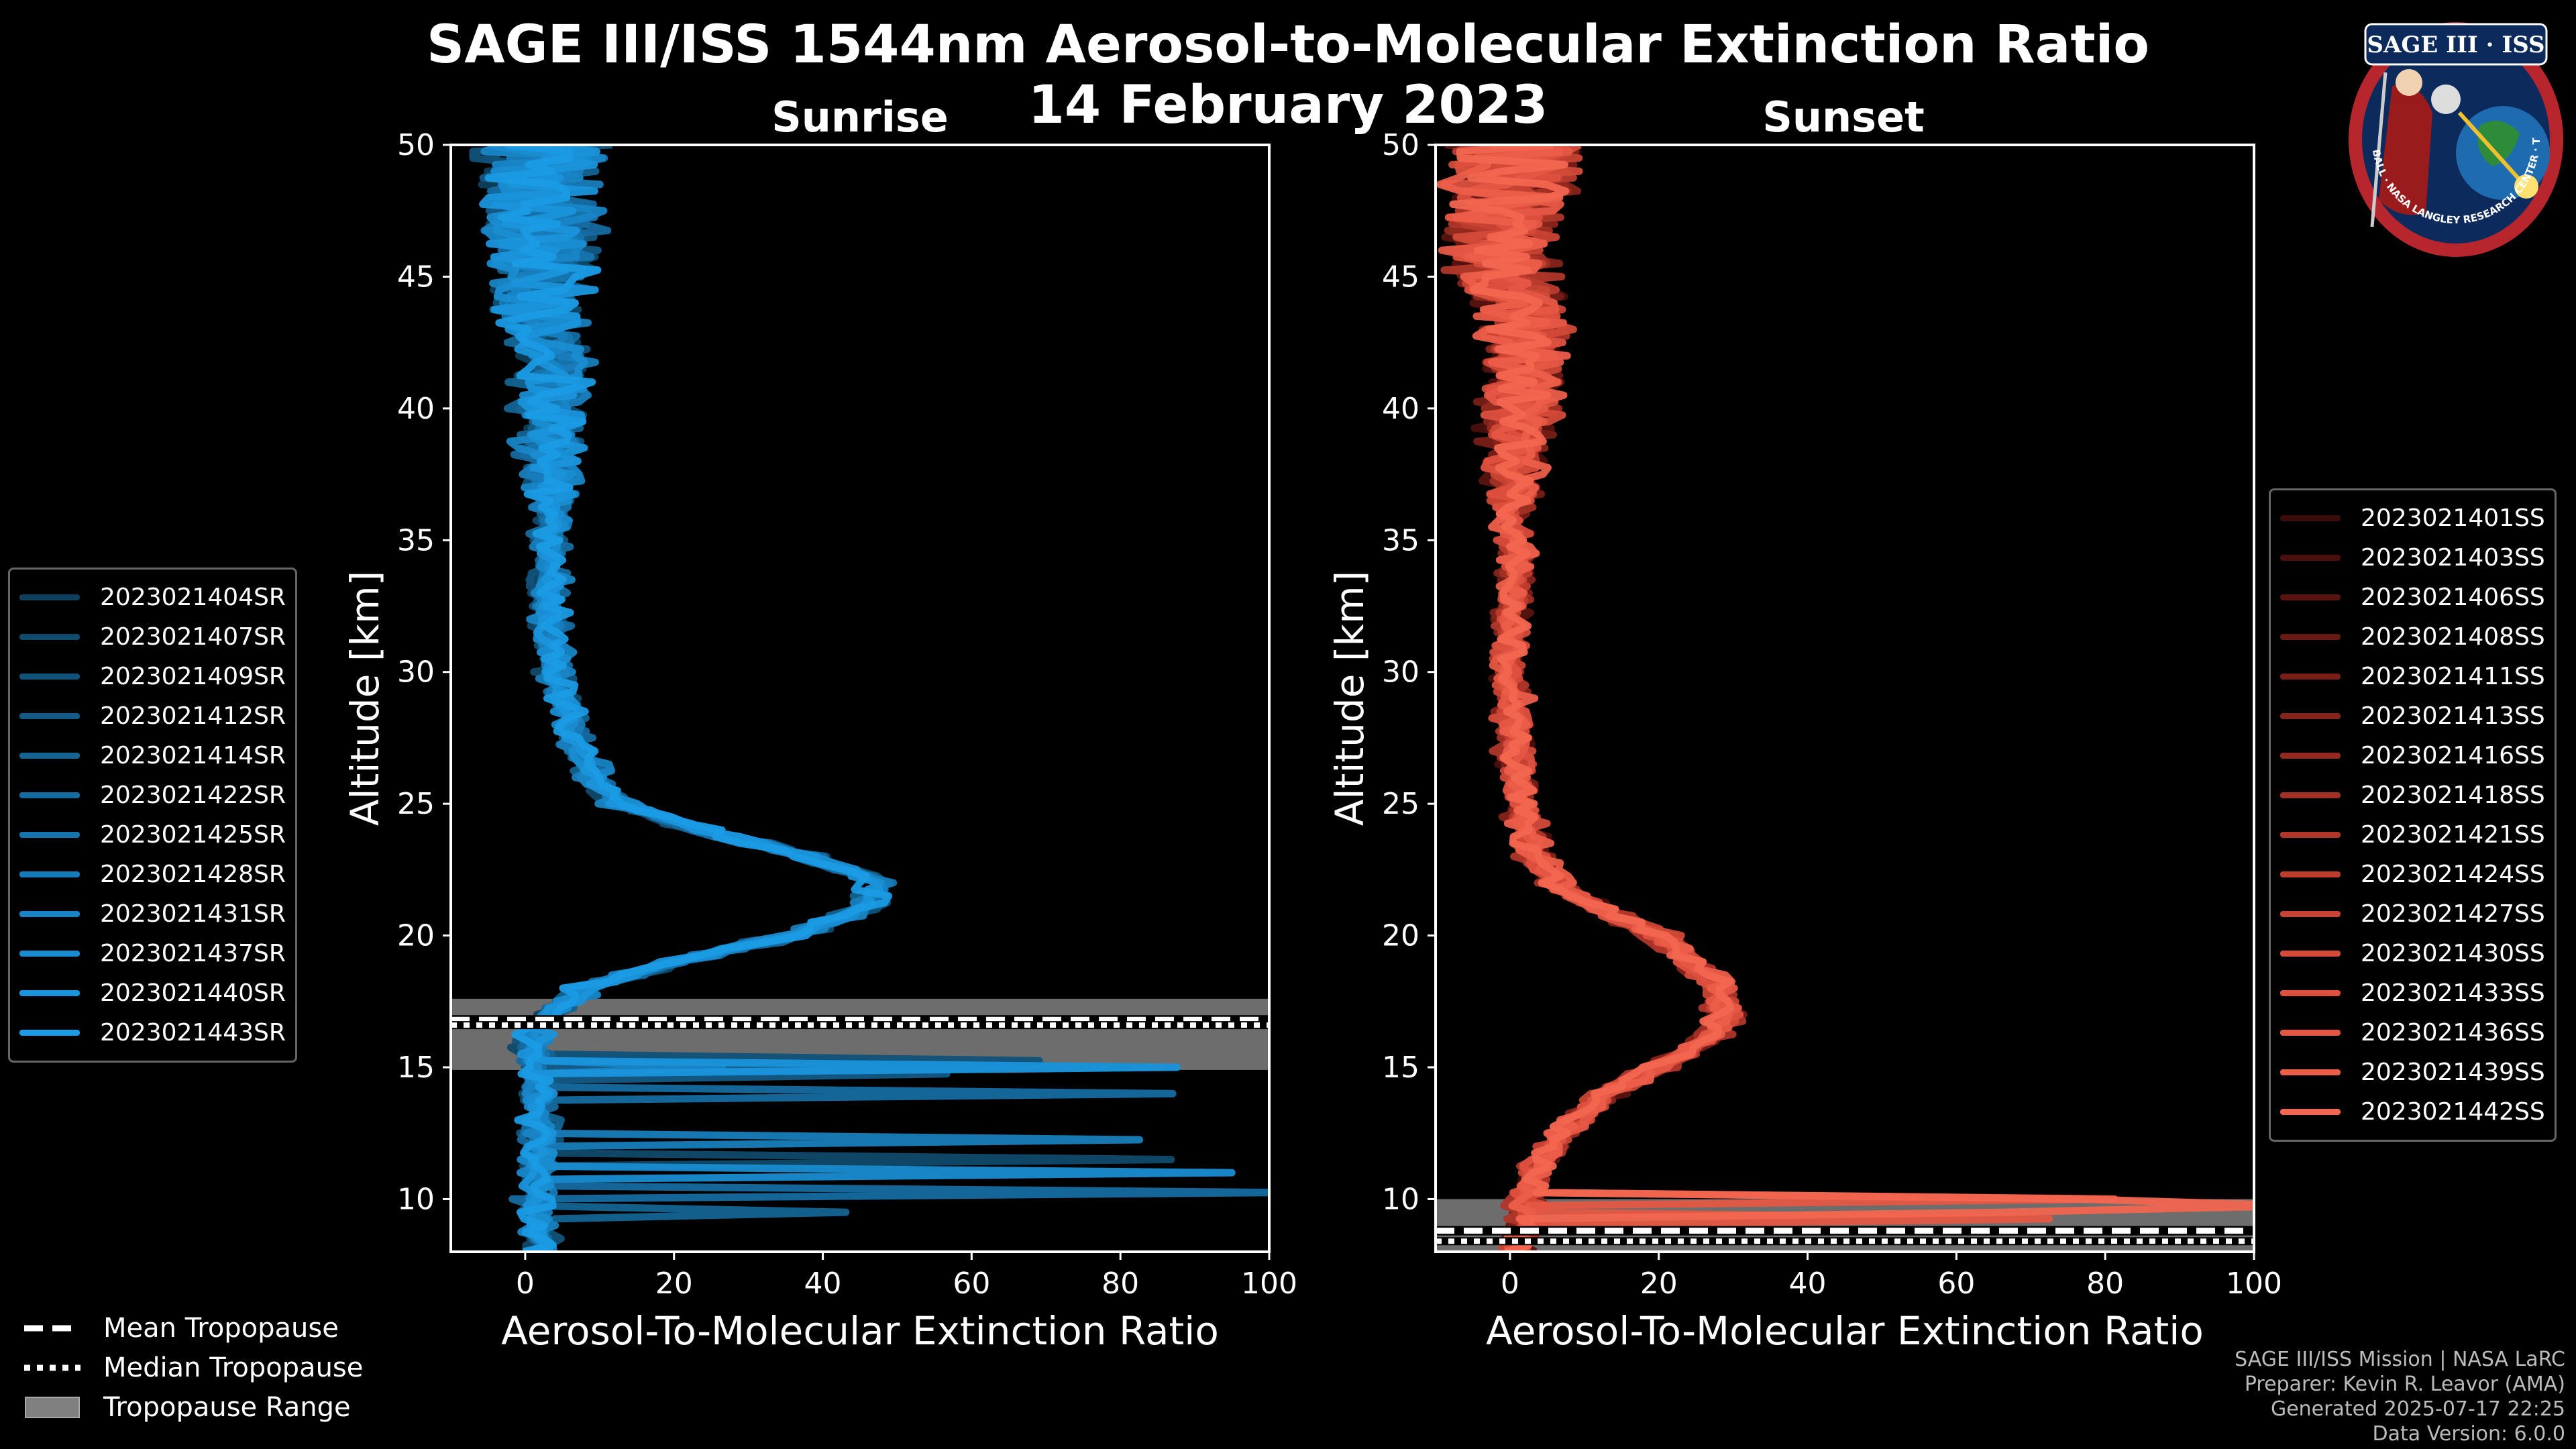 This screenshot has width=2576, height=1449. I want to click on legend-label: 2023021404SR, so click(193, 597).